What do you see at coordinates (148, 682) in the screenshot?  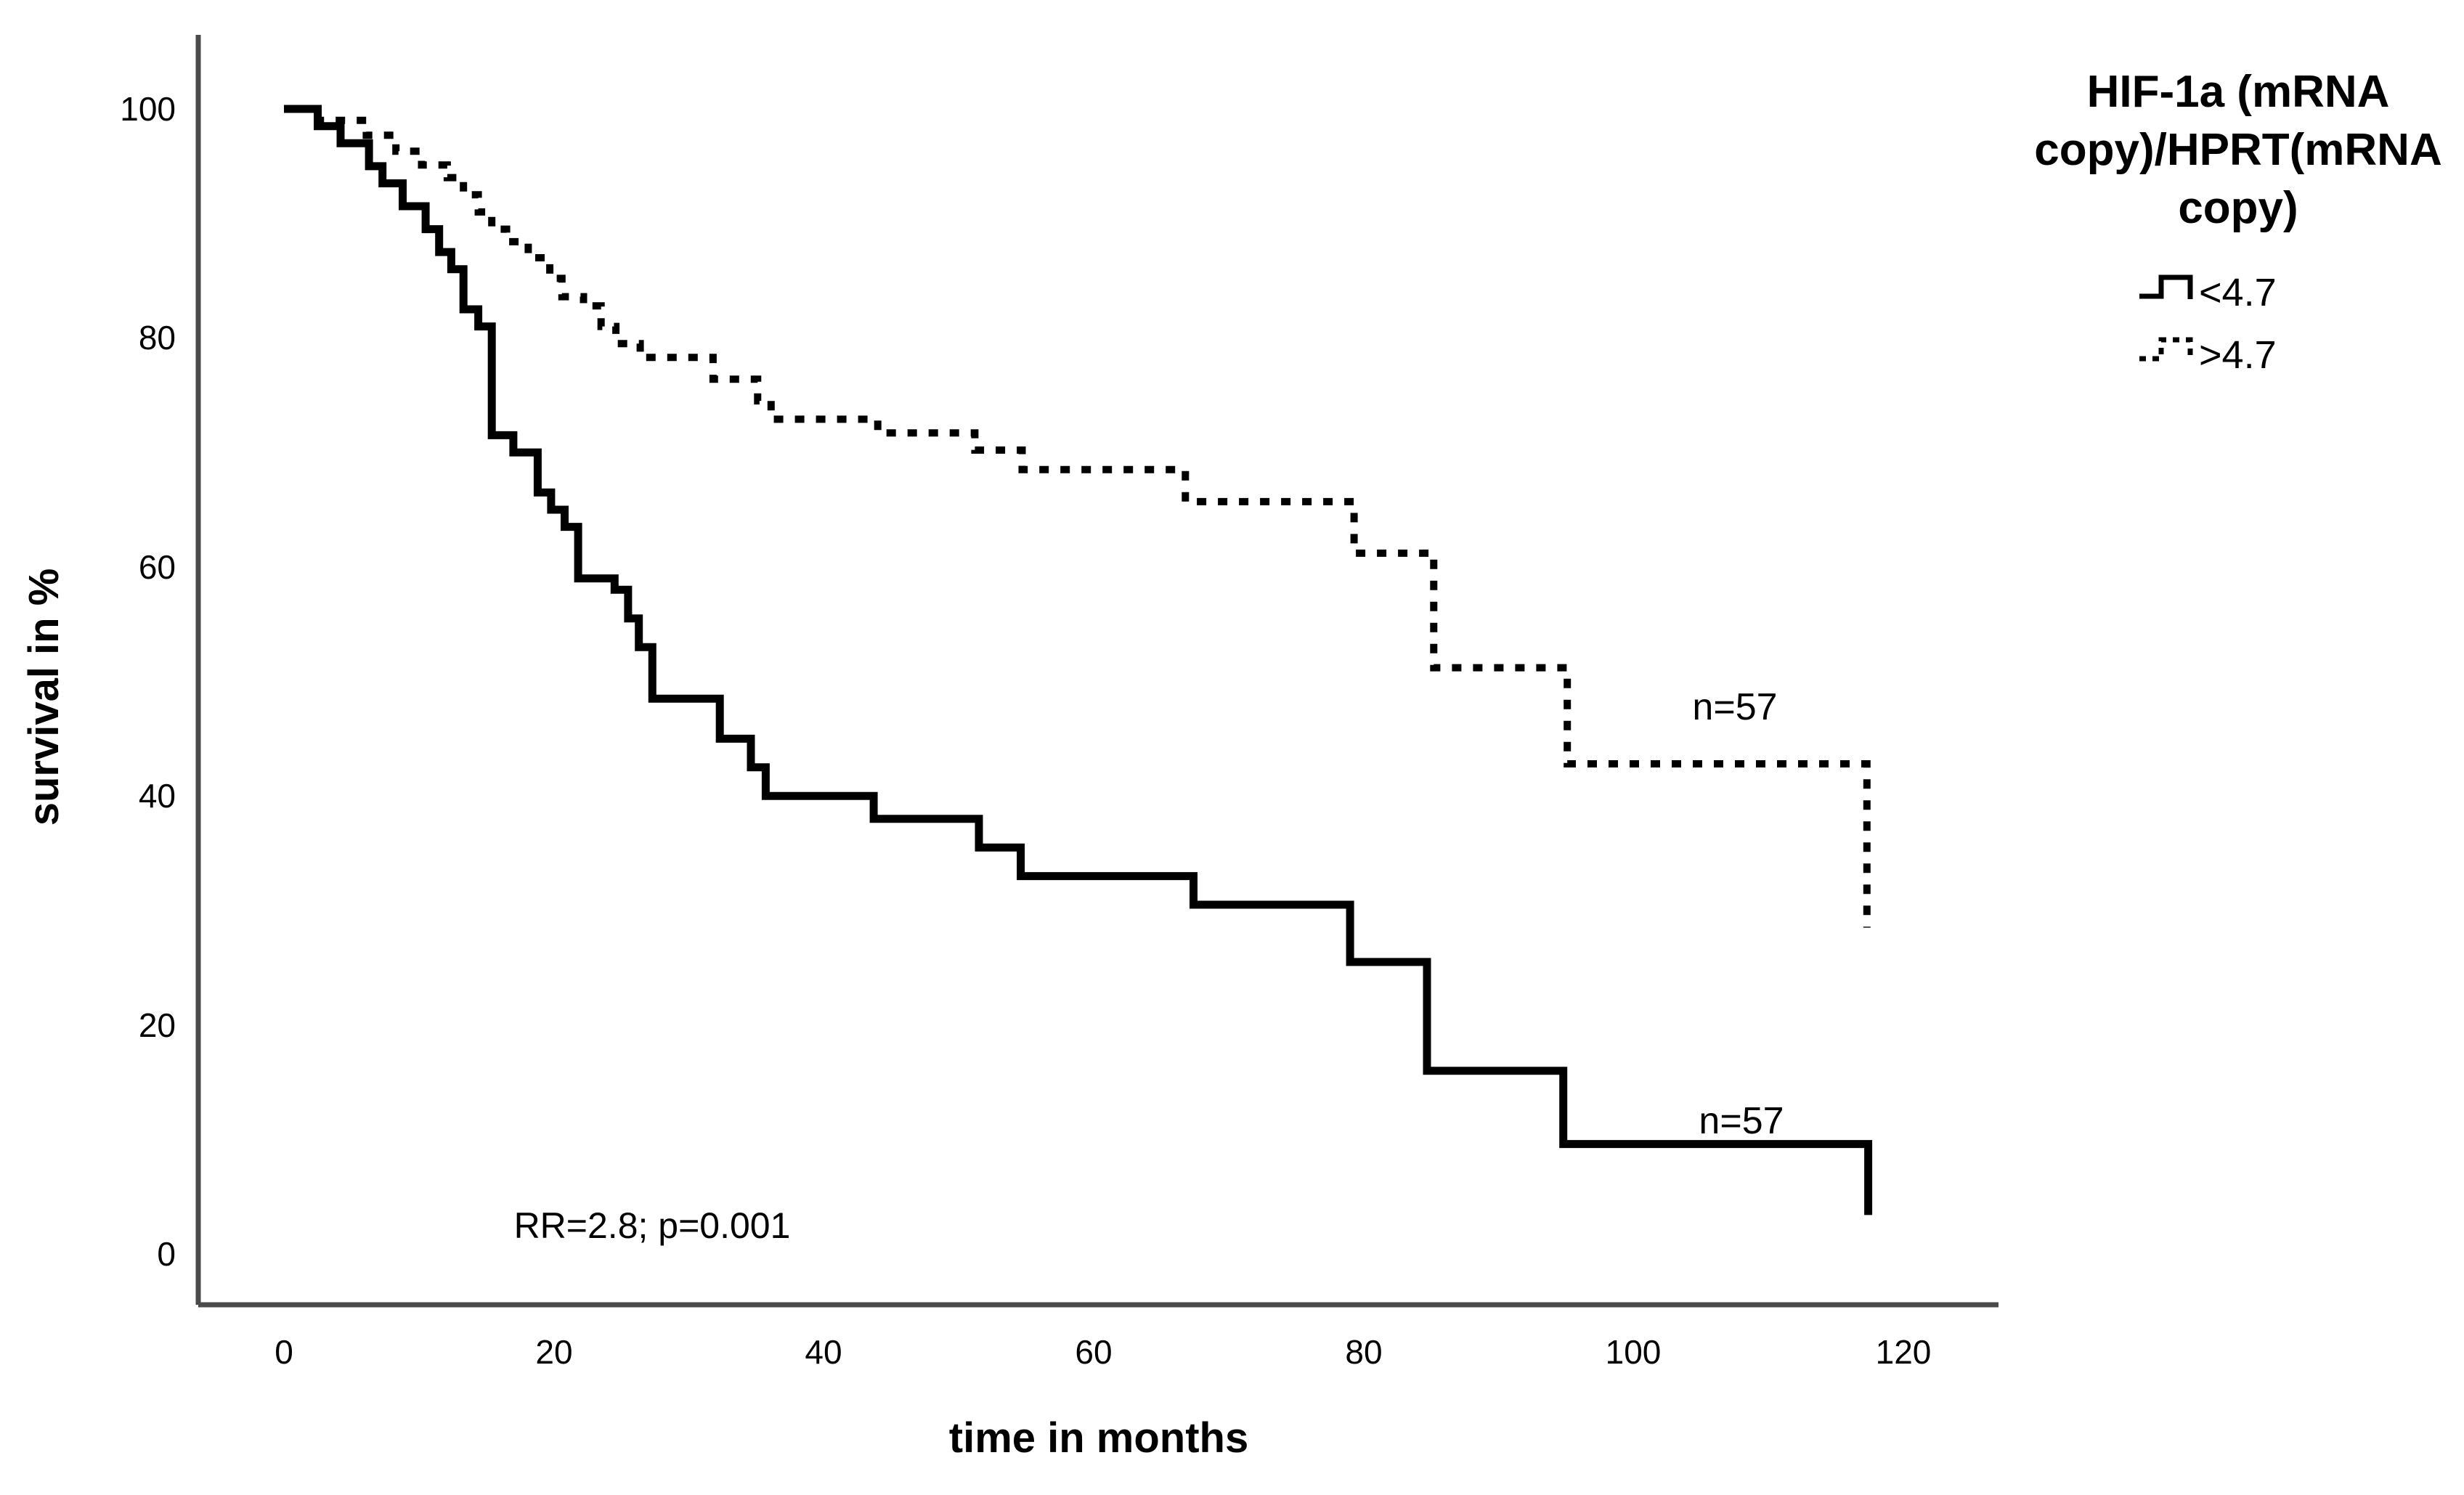 I see `y-axis-tick-labels: 0 20 40 60 80 100` at bounding box center [148, 682].